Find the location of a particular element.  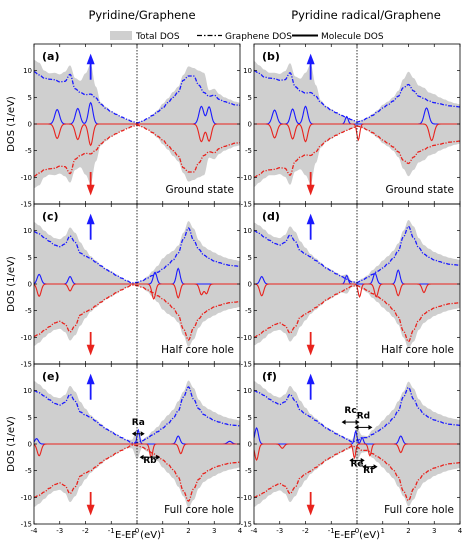

xlabel-left: E-EF (eV) is located at coordinates (138, 535).